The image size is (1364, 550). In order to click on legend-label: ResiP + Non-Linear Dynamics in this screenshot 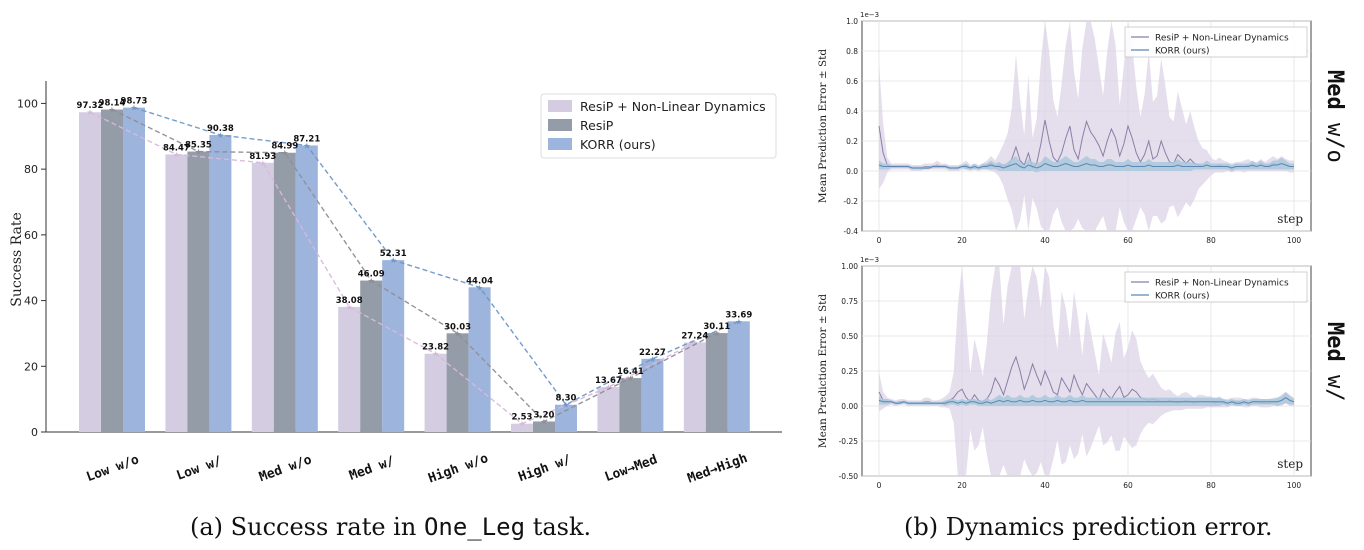, I will do `click(673, 106)`.